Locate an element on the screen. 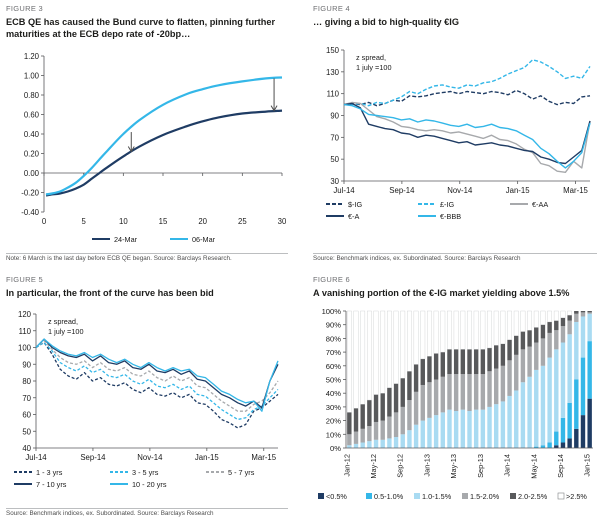  fig5-y-tick-label: 40 is located at coordinates (26, 448).